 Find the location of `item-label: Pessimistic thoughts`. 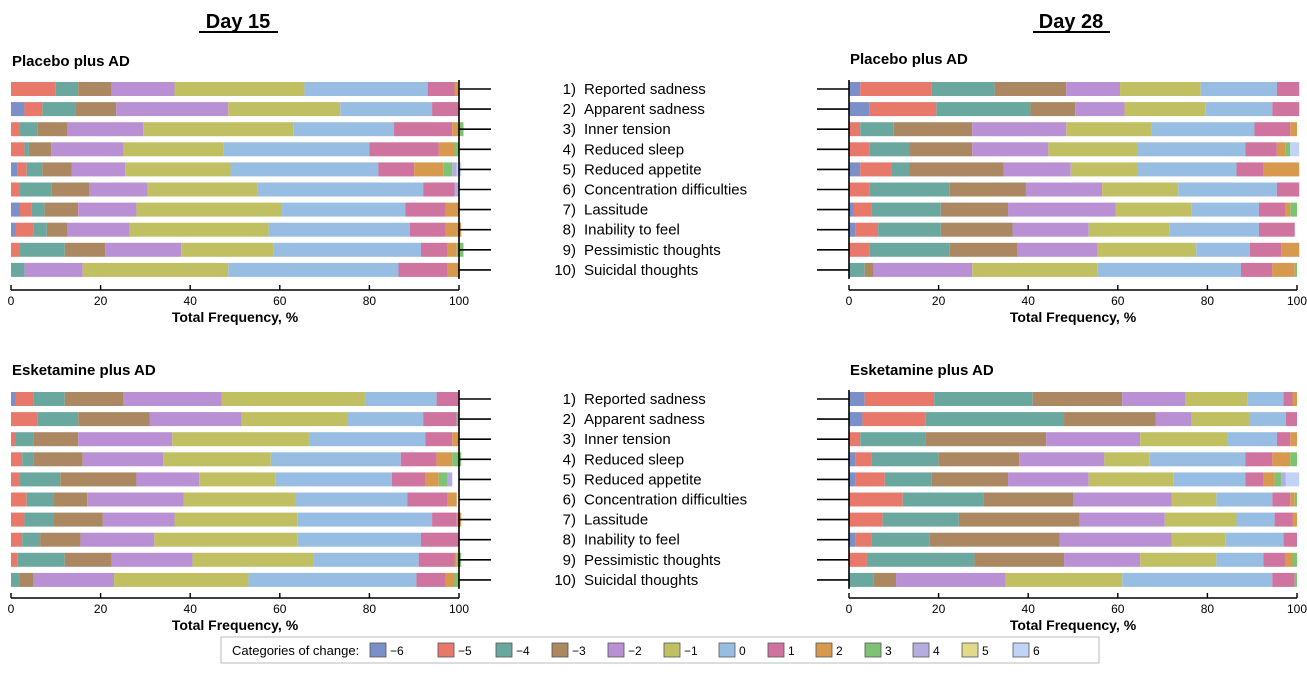

item-label: Pessimistic thoughts is located at coordinates (652, 560).